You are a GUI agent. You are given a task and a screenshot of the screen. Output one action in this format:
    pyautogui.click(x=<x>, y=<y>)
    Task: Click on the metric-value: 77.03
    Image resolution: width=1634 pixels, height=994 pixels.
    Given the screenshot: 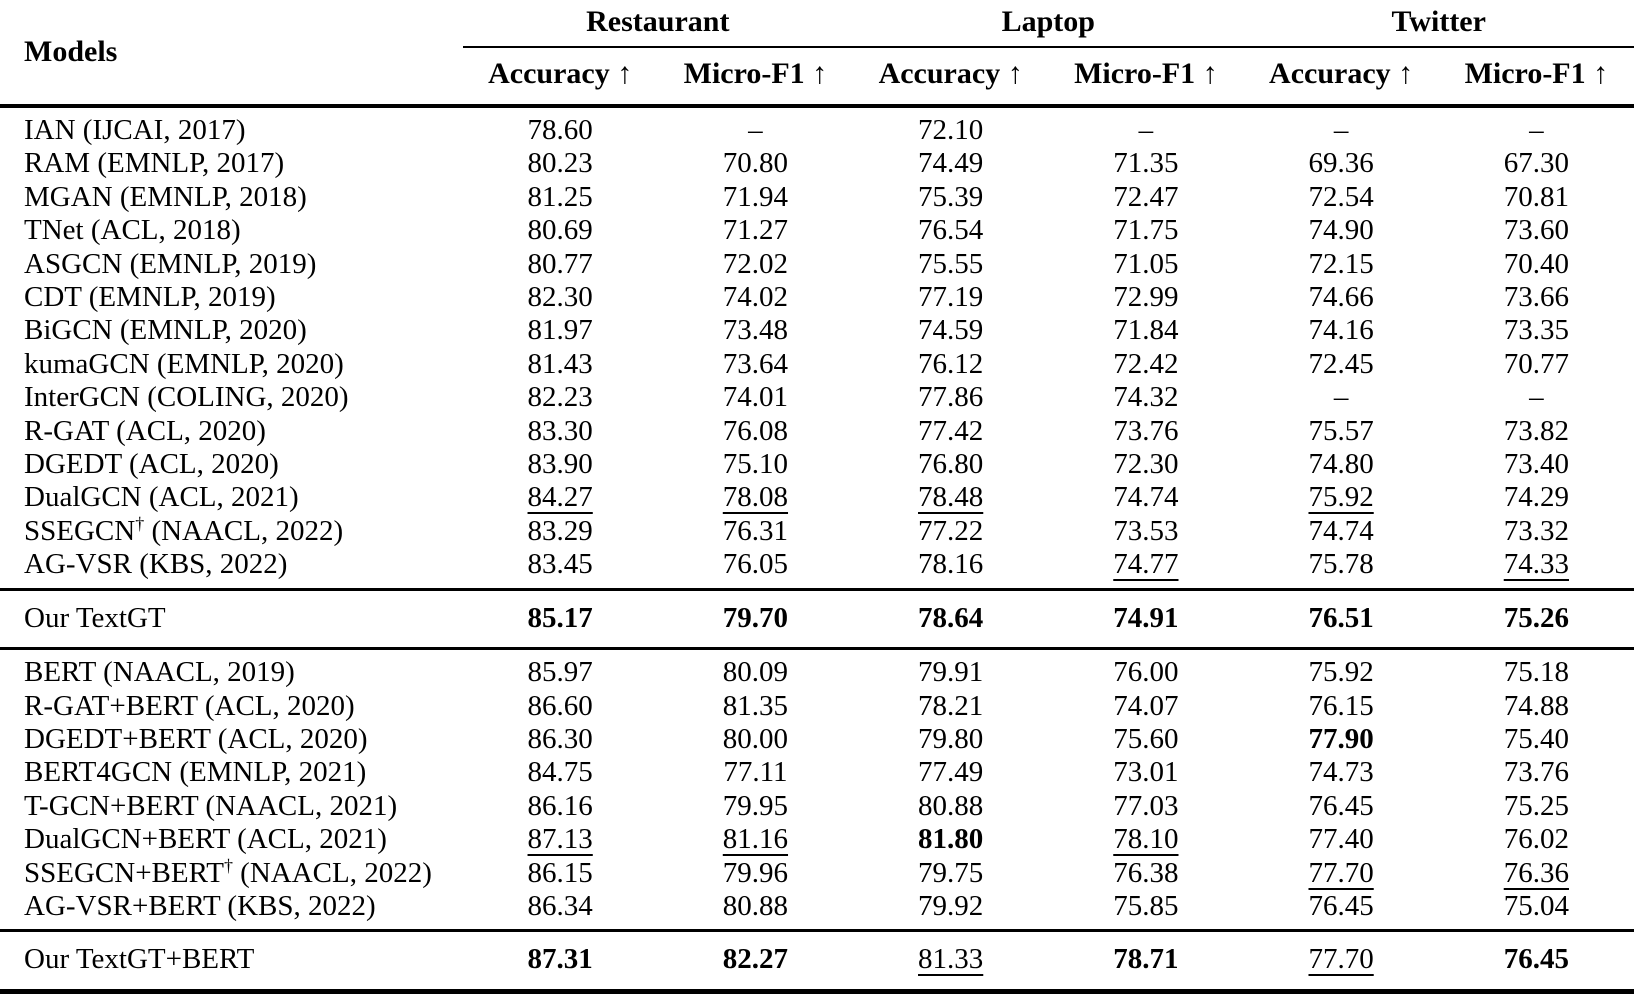 What is the action you would take?
    pyautogui.click(x=1146, y=805)
    